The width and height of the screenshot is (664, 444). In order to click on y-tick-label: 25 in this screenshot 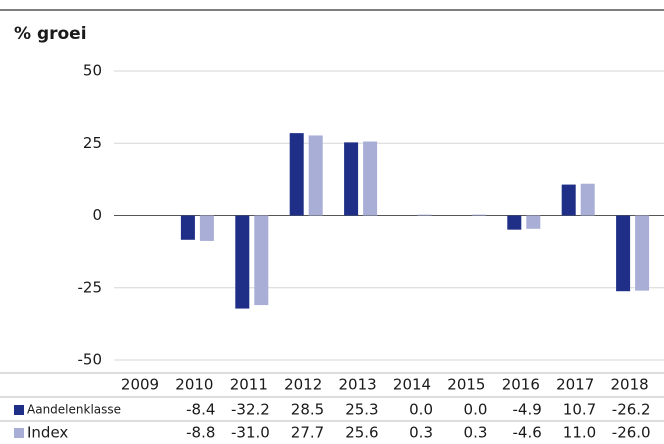, I will do `click(92, 143)`.